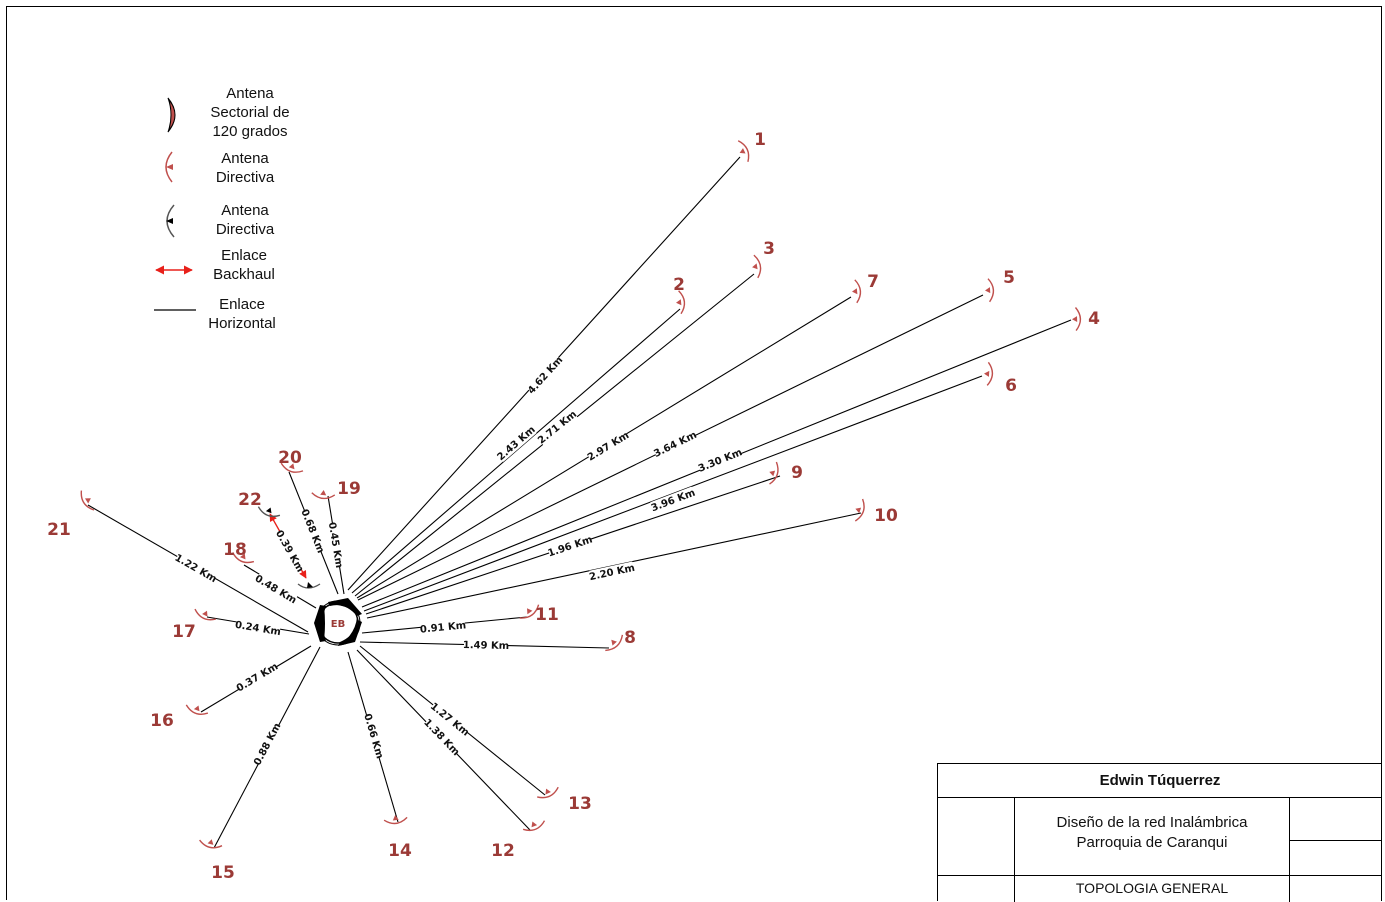 This screenshot has width=1385, height=902. I want to click on legend-backhaul-label: Enlace Backhaul, so click(244, 265).